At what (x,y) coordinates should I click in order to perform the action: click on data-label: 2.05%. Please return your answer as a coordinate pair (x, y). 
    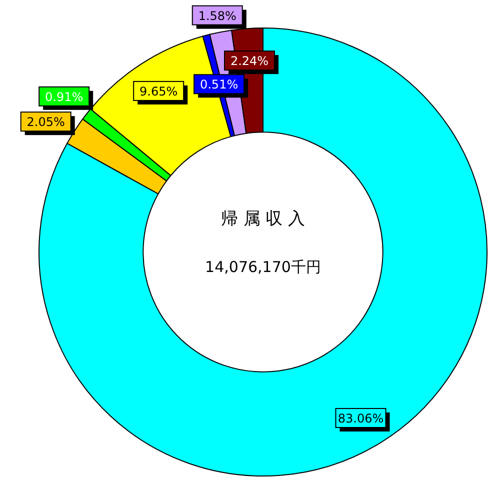
    Looking at the image, I should click on (45, 122).